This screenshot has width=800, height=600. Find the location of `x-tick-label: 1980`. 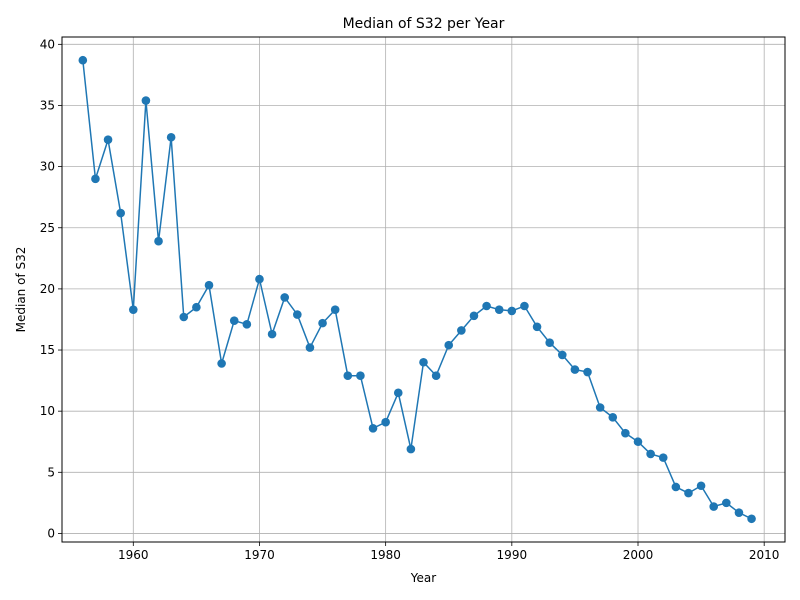

x-tick-label: 1980 is located at coordinates (385, 555).